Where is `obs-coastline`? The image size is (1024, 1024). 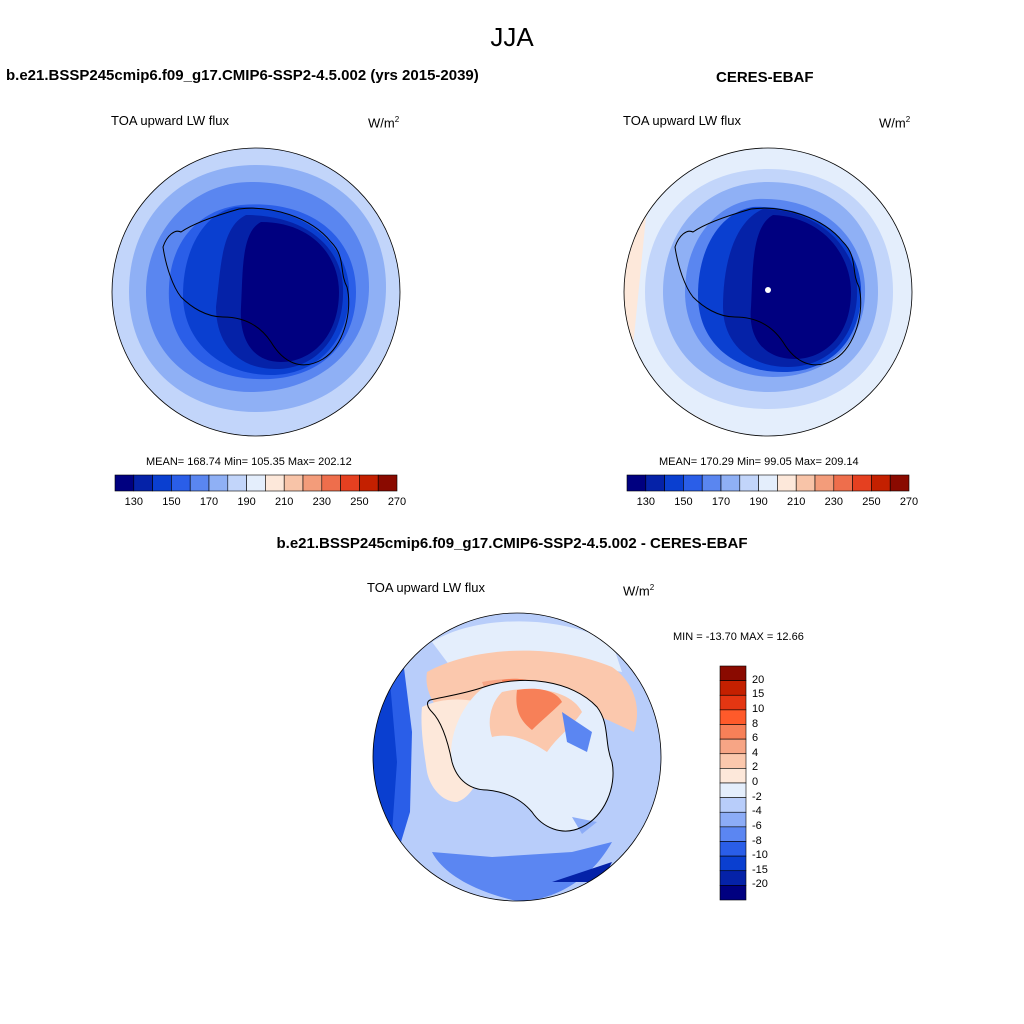 obs-coastline is located at coordinates (768, 286).